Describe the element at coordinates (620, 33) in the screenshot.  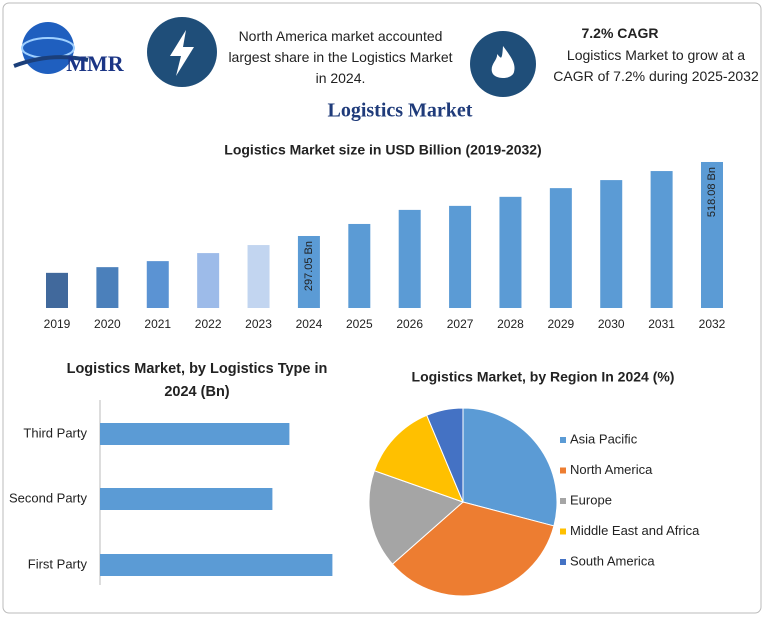
I see `cagr-title: 7.2% CAGR` at that location.